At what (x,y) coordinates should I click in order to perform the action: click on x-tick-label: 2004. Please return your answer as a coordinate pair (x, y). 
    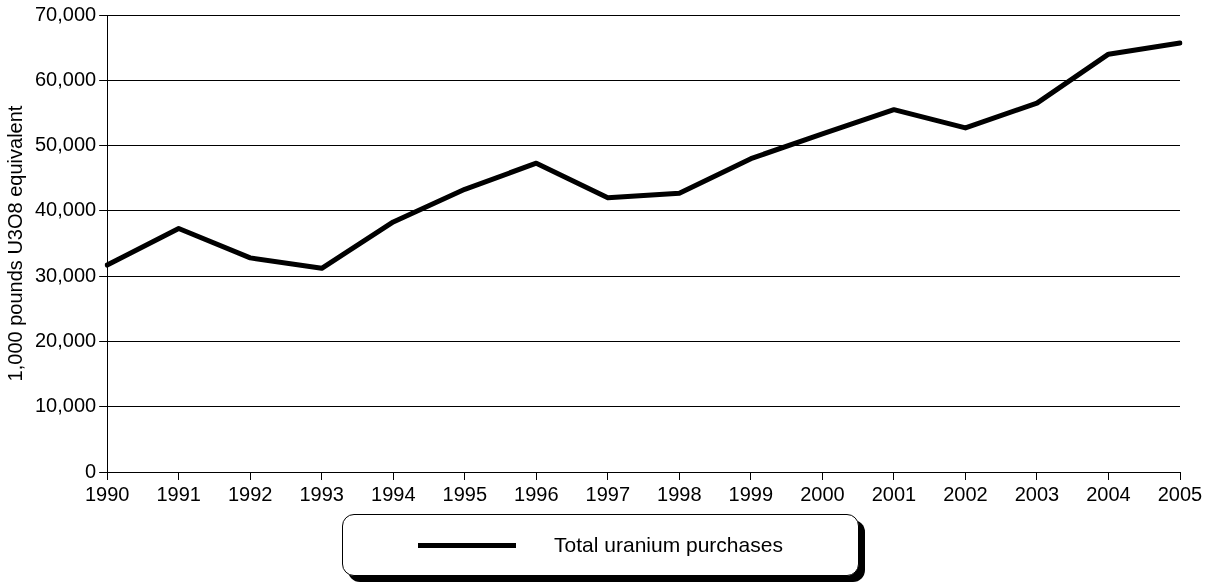
    Looking at the image, I should click on (1108, 493).